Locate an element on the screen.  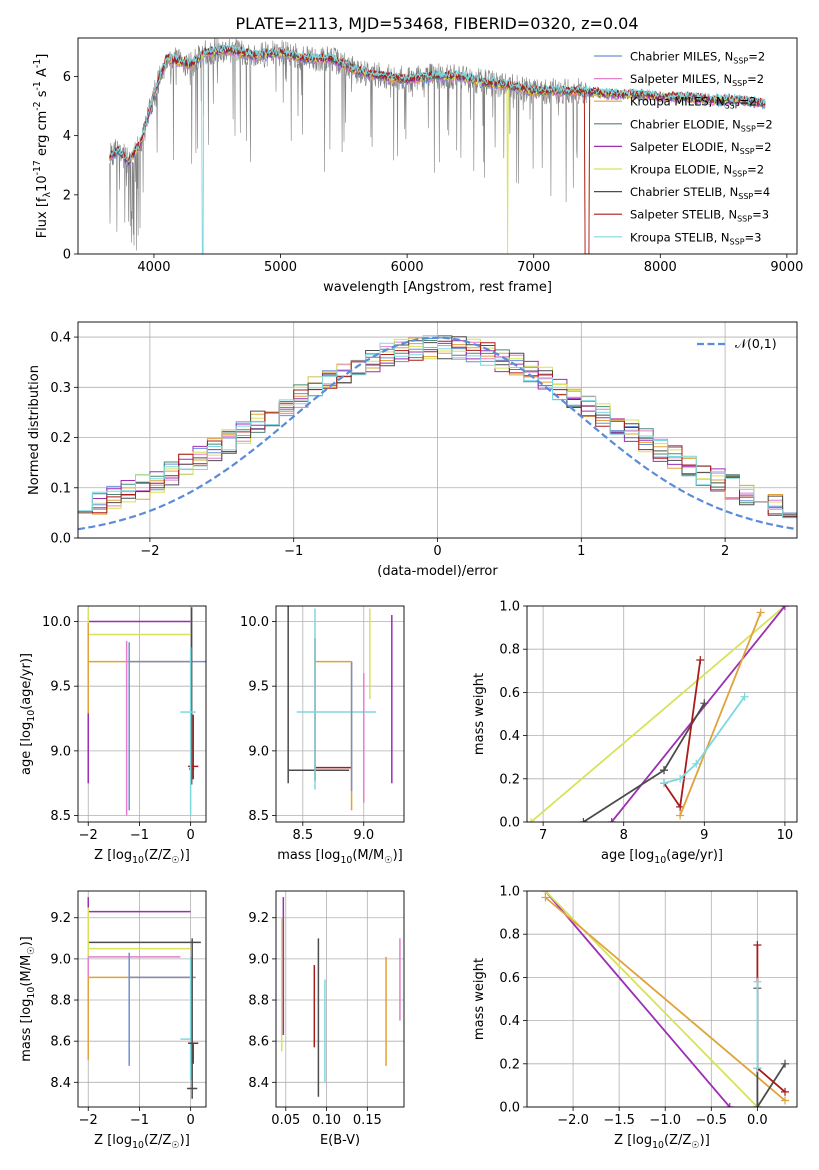
x-axis-label: Z [log10(Z/Z☉)] is located at coordinates (142, 1142).